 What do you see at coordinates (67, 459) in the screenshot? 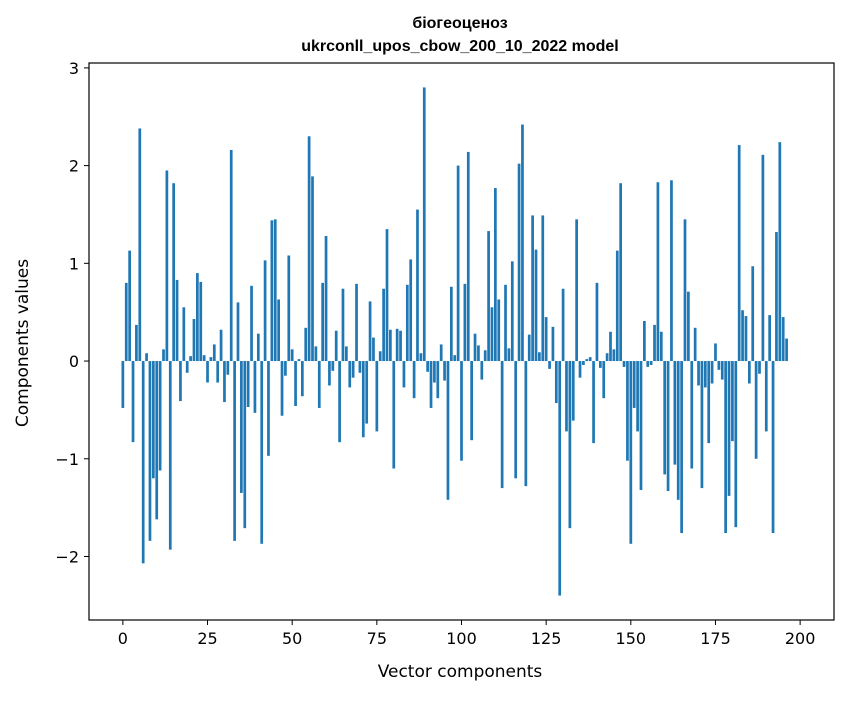
I see `y-tick-label: −1` at bounding box center [67, 459].